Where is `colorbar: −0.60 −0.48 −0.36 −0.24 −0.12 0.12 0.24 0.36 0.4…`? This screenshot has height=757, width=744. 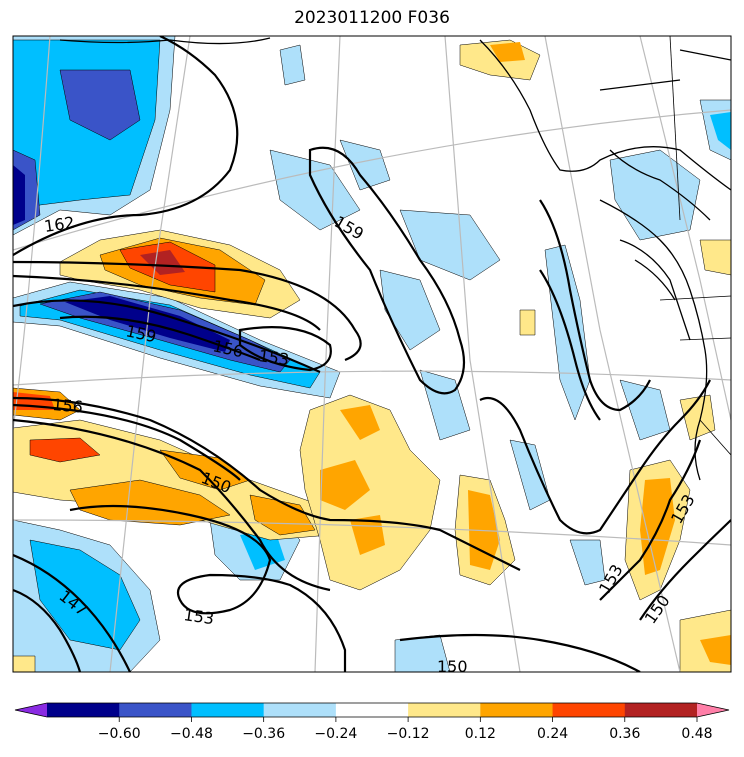 colorbar: −0.60 −0.48 −0.36 −0.24 −0.12 0.12 0.24 0.36 0.4… is located at coordinates (372, 722).